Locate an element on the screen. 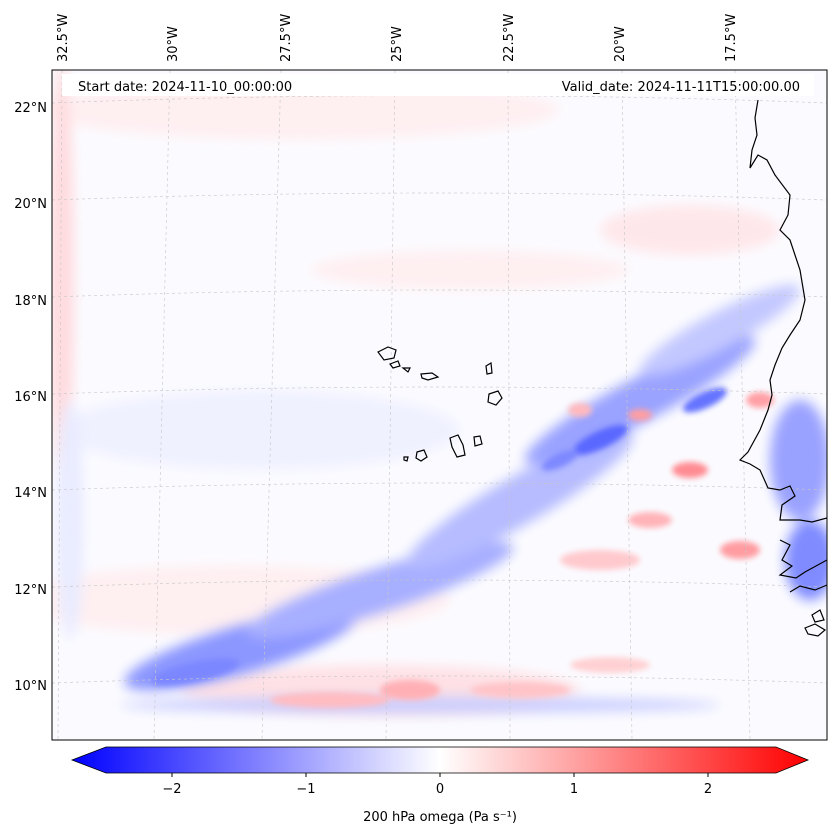  lat-label: 18°N is located at coordinates (30, 301).